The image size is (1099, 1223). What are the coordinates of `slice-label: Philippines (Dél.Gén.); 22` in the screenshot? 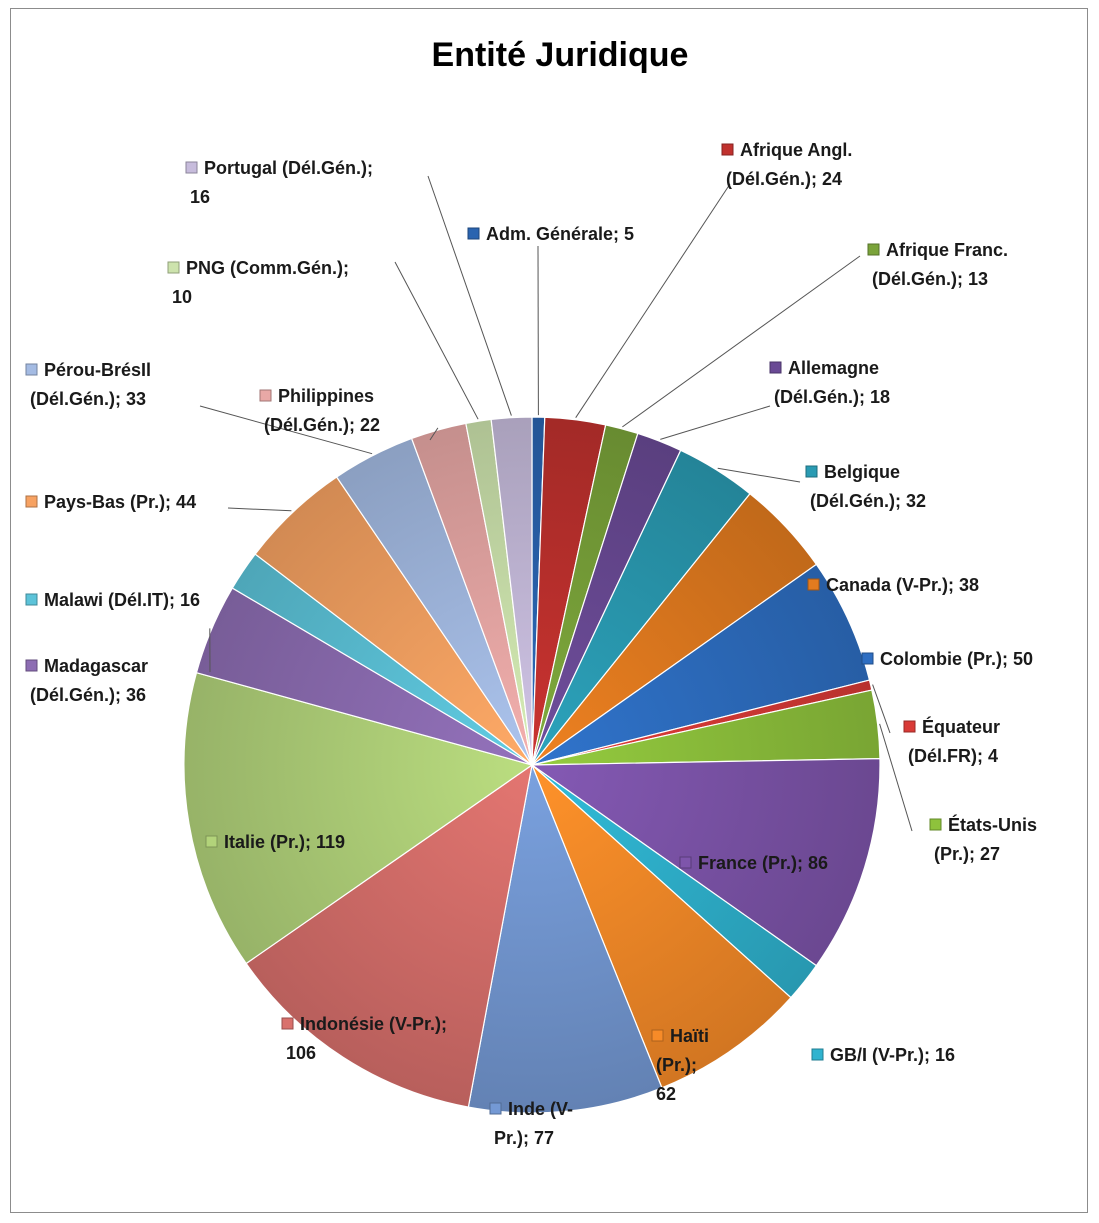 It's located at (319, 410).